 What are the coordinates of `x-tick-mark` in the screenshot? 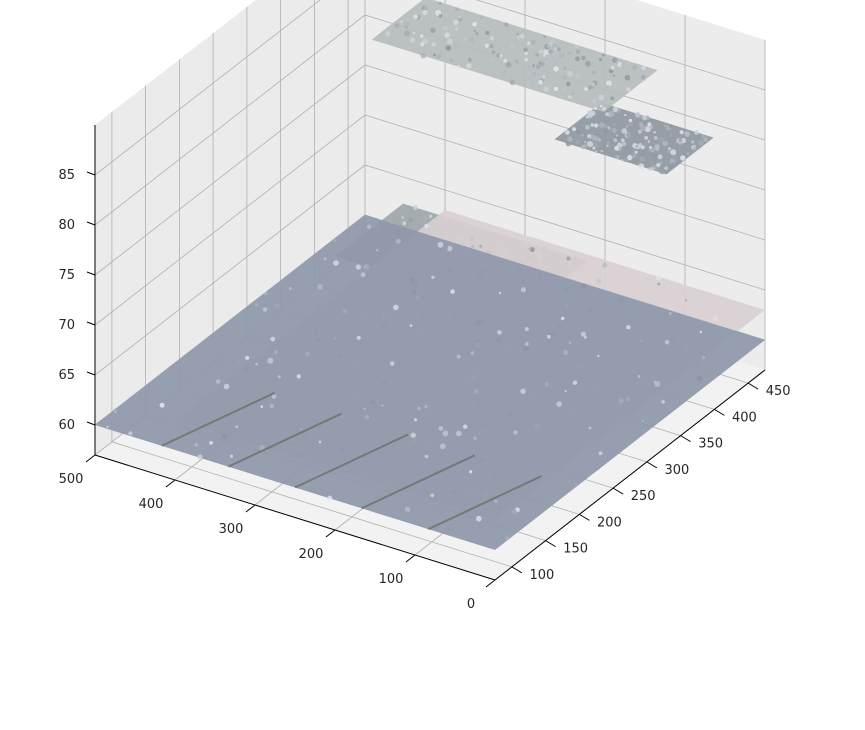 It's located at (490, 583).